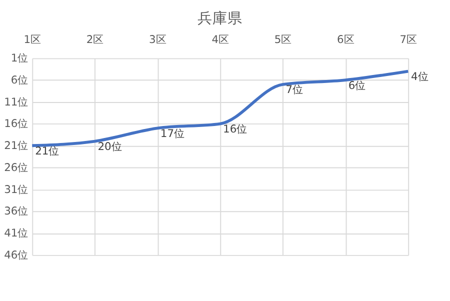 The image size is (450, 301). What do you see at coordinates (158, 39) in the screenshot?
I see `x-tick-label: 3区` at bounding box center [158, 39].